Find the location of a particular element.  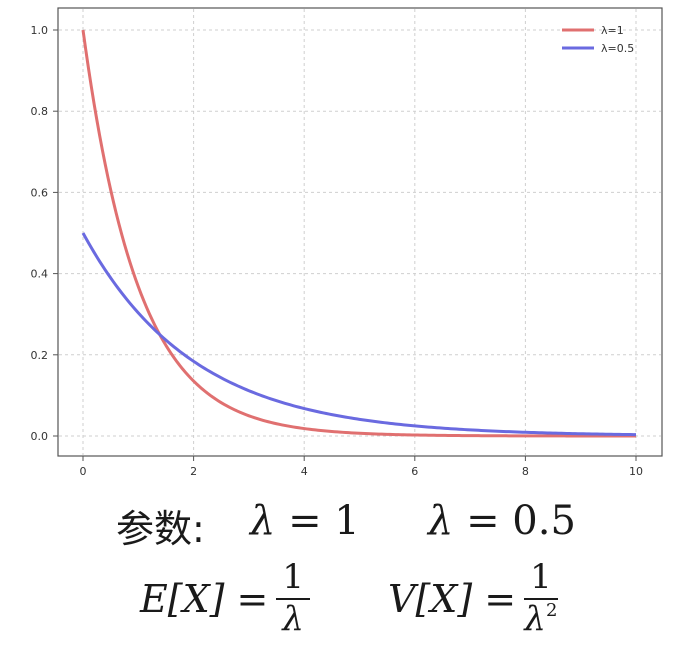

x-tick-label: 6 is located at coordinates (414, 471).